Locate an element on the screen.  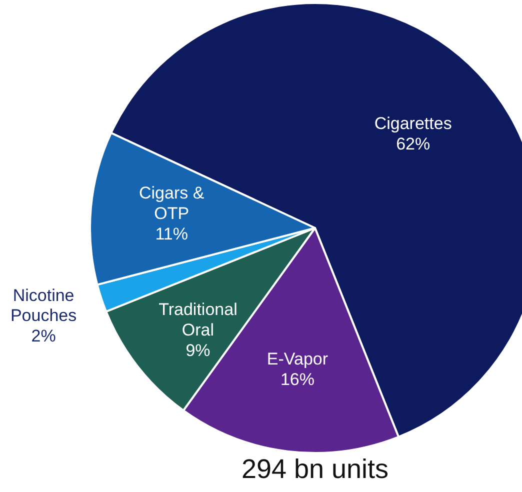
data-label: 62% is located at coordinates (413, 144).